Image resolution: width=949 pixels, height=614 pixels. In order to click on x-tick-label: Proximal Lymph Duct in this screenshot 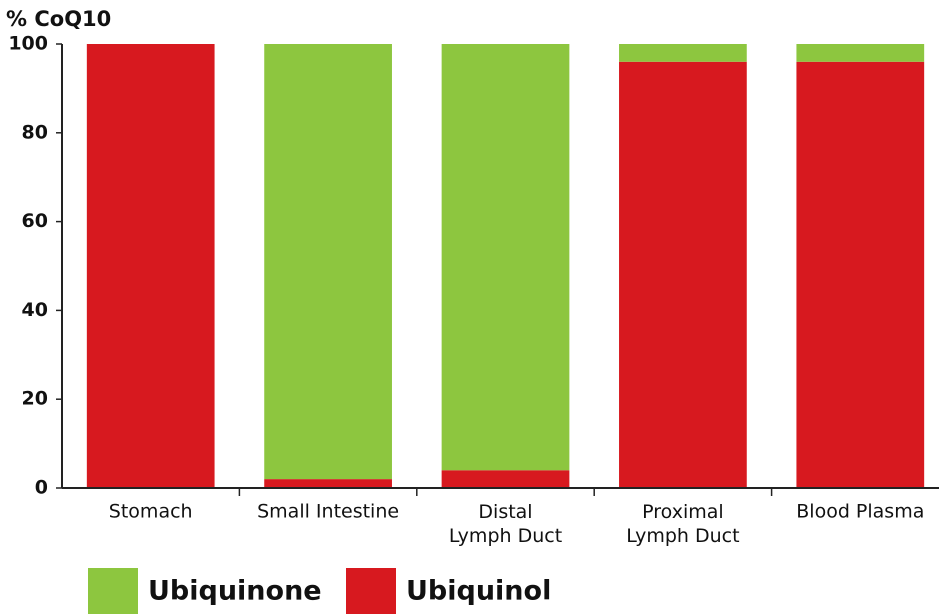, I will do `click(682, 524)`.